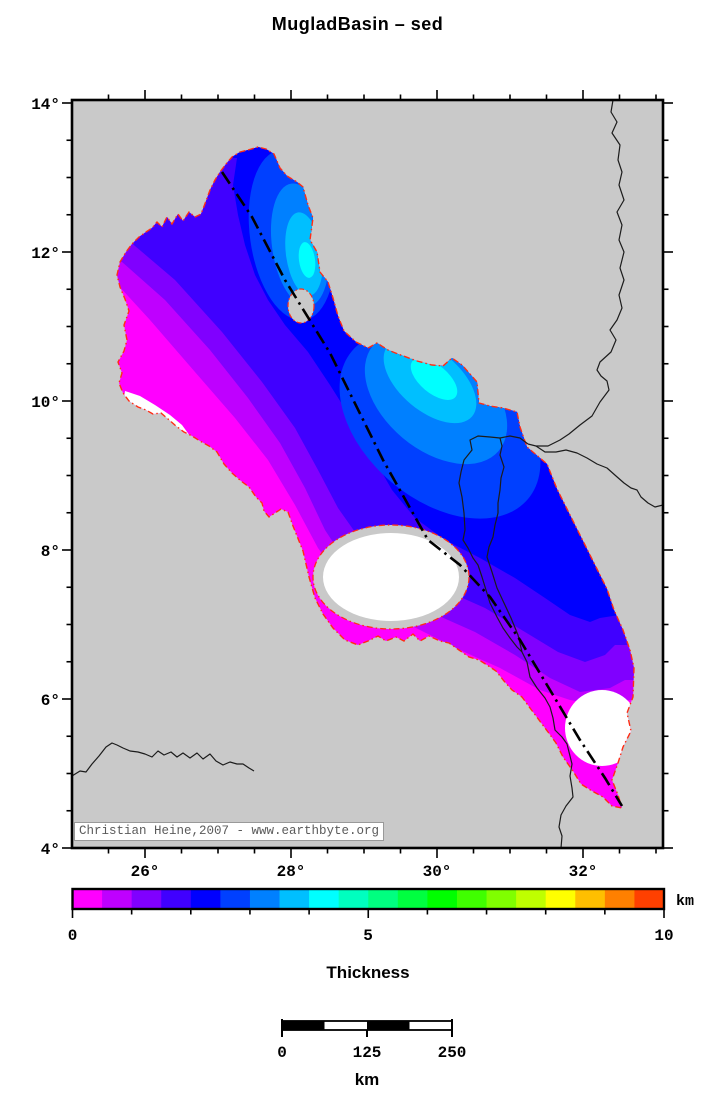  What do you see at coordinates (291, 871) in the screenshot?
I see `x-axis-label-28: 28°` at bounding box center [291, 871].